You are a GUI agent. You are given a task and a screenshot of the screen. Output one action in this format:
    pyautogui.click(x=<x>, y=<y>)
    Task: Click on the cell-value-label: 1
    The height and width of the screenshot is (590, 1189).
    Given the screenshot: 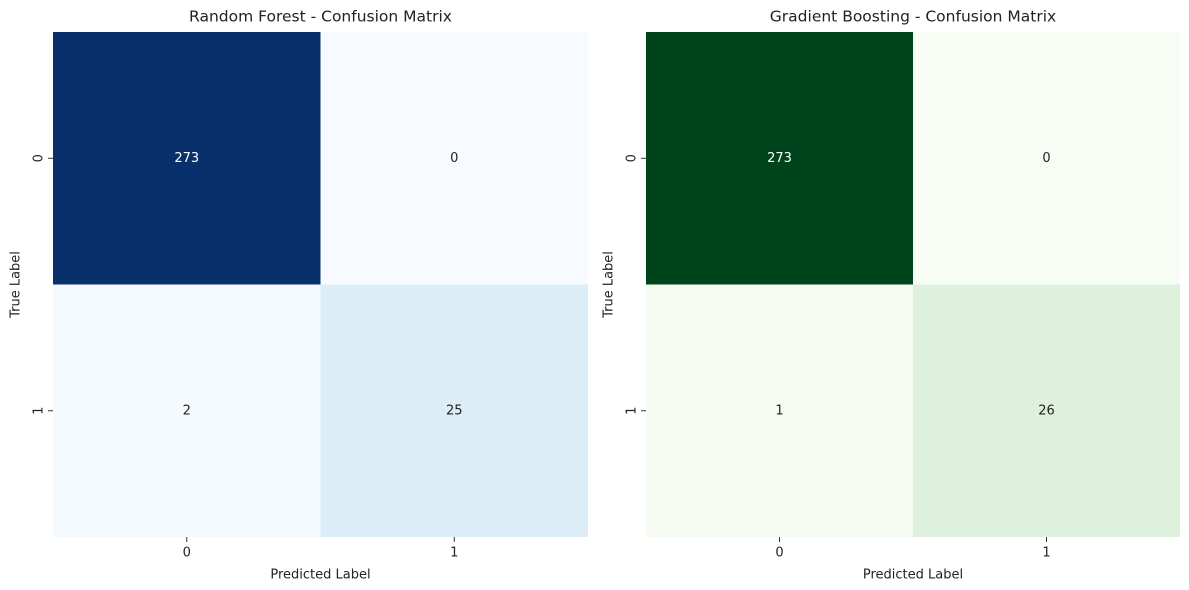 What is the action you would take?
    pyautogui.click(x=779, y=410)
    